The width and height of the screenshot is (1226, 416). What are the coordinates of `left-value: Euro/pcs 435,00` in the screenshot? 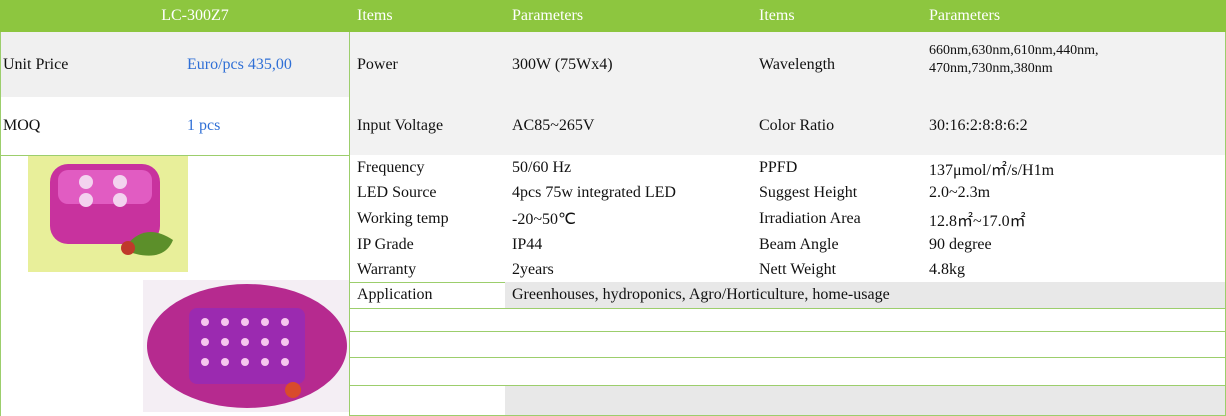 It's located at (265, 64).